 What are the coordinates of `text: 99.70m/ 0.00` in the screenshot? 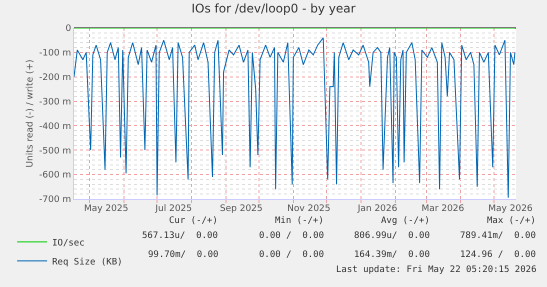 It's located at (183, 255).